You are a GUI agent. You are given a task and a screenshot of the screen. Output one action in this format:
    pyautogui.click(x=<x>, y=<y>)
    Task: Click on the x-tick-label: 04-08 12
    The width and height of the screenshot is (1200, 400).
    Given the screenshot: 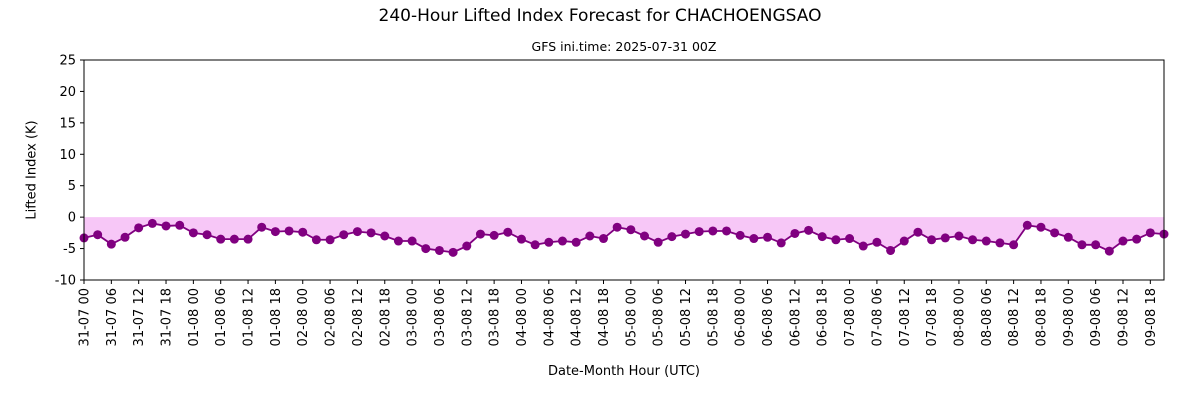 What is the action you would take?
    pyautogui.click(x=577, y=317)
    